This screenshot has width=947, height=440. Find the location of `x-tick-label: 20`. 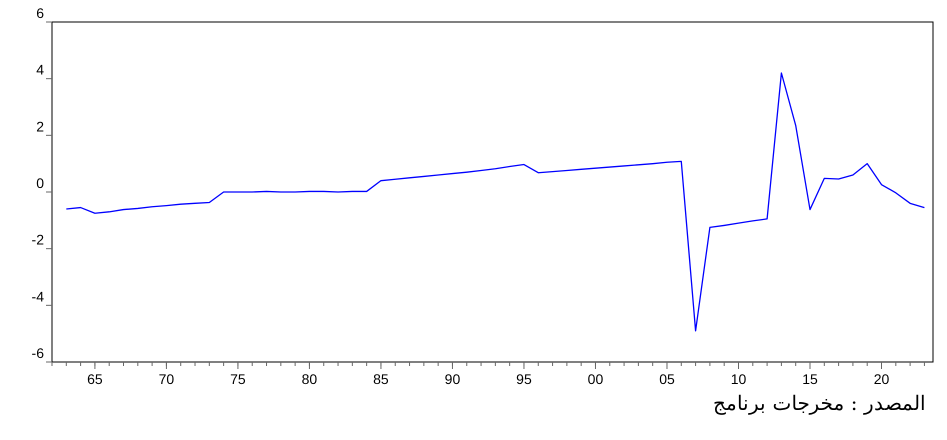

x-tick-label: 20 is located at coordinates (882, 379).